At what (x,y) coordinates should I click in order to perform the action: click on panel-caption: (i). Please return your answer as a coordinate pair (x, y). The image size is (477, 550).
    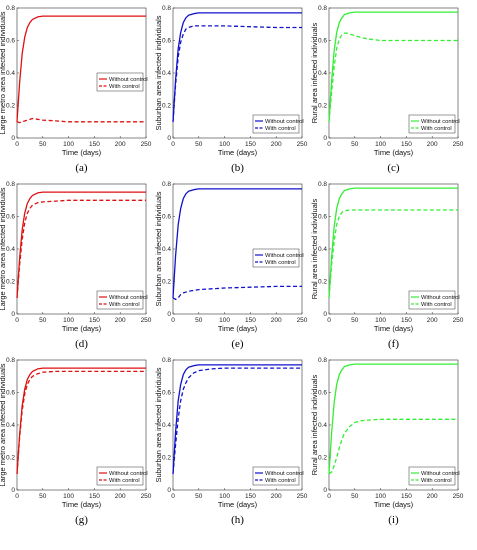
    Looking at the image, I should click on (393, 520).